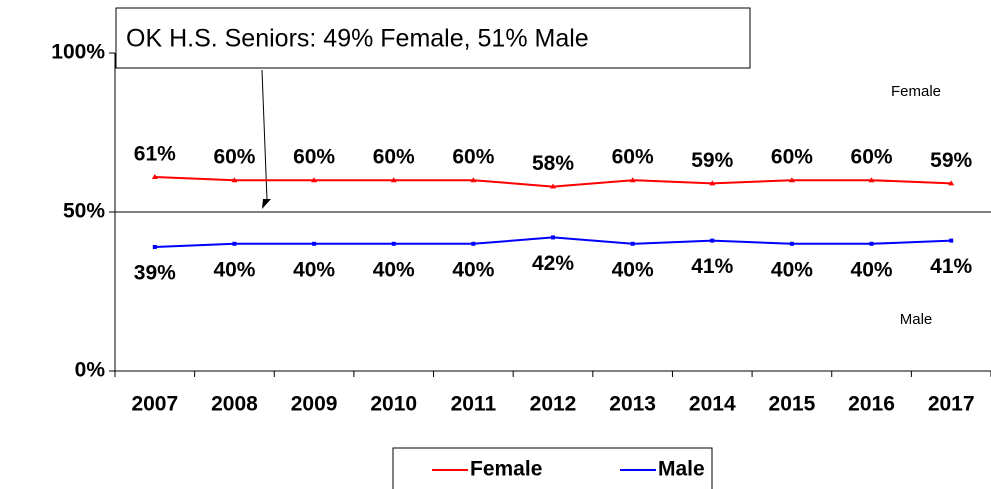  I want to click on data-label: 39%, so click(155, 273).